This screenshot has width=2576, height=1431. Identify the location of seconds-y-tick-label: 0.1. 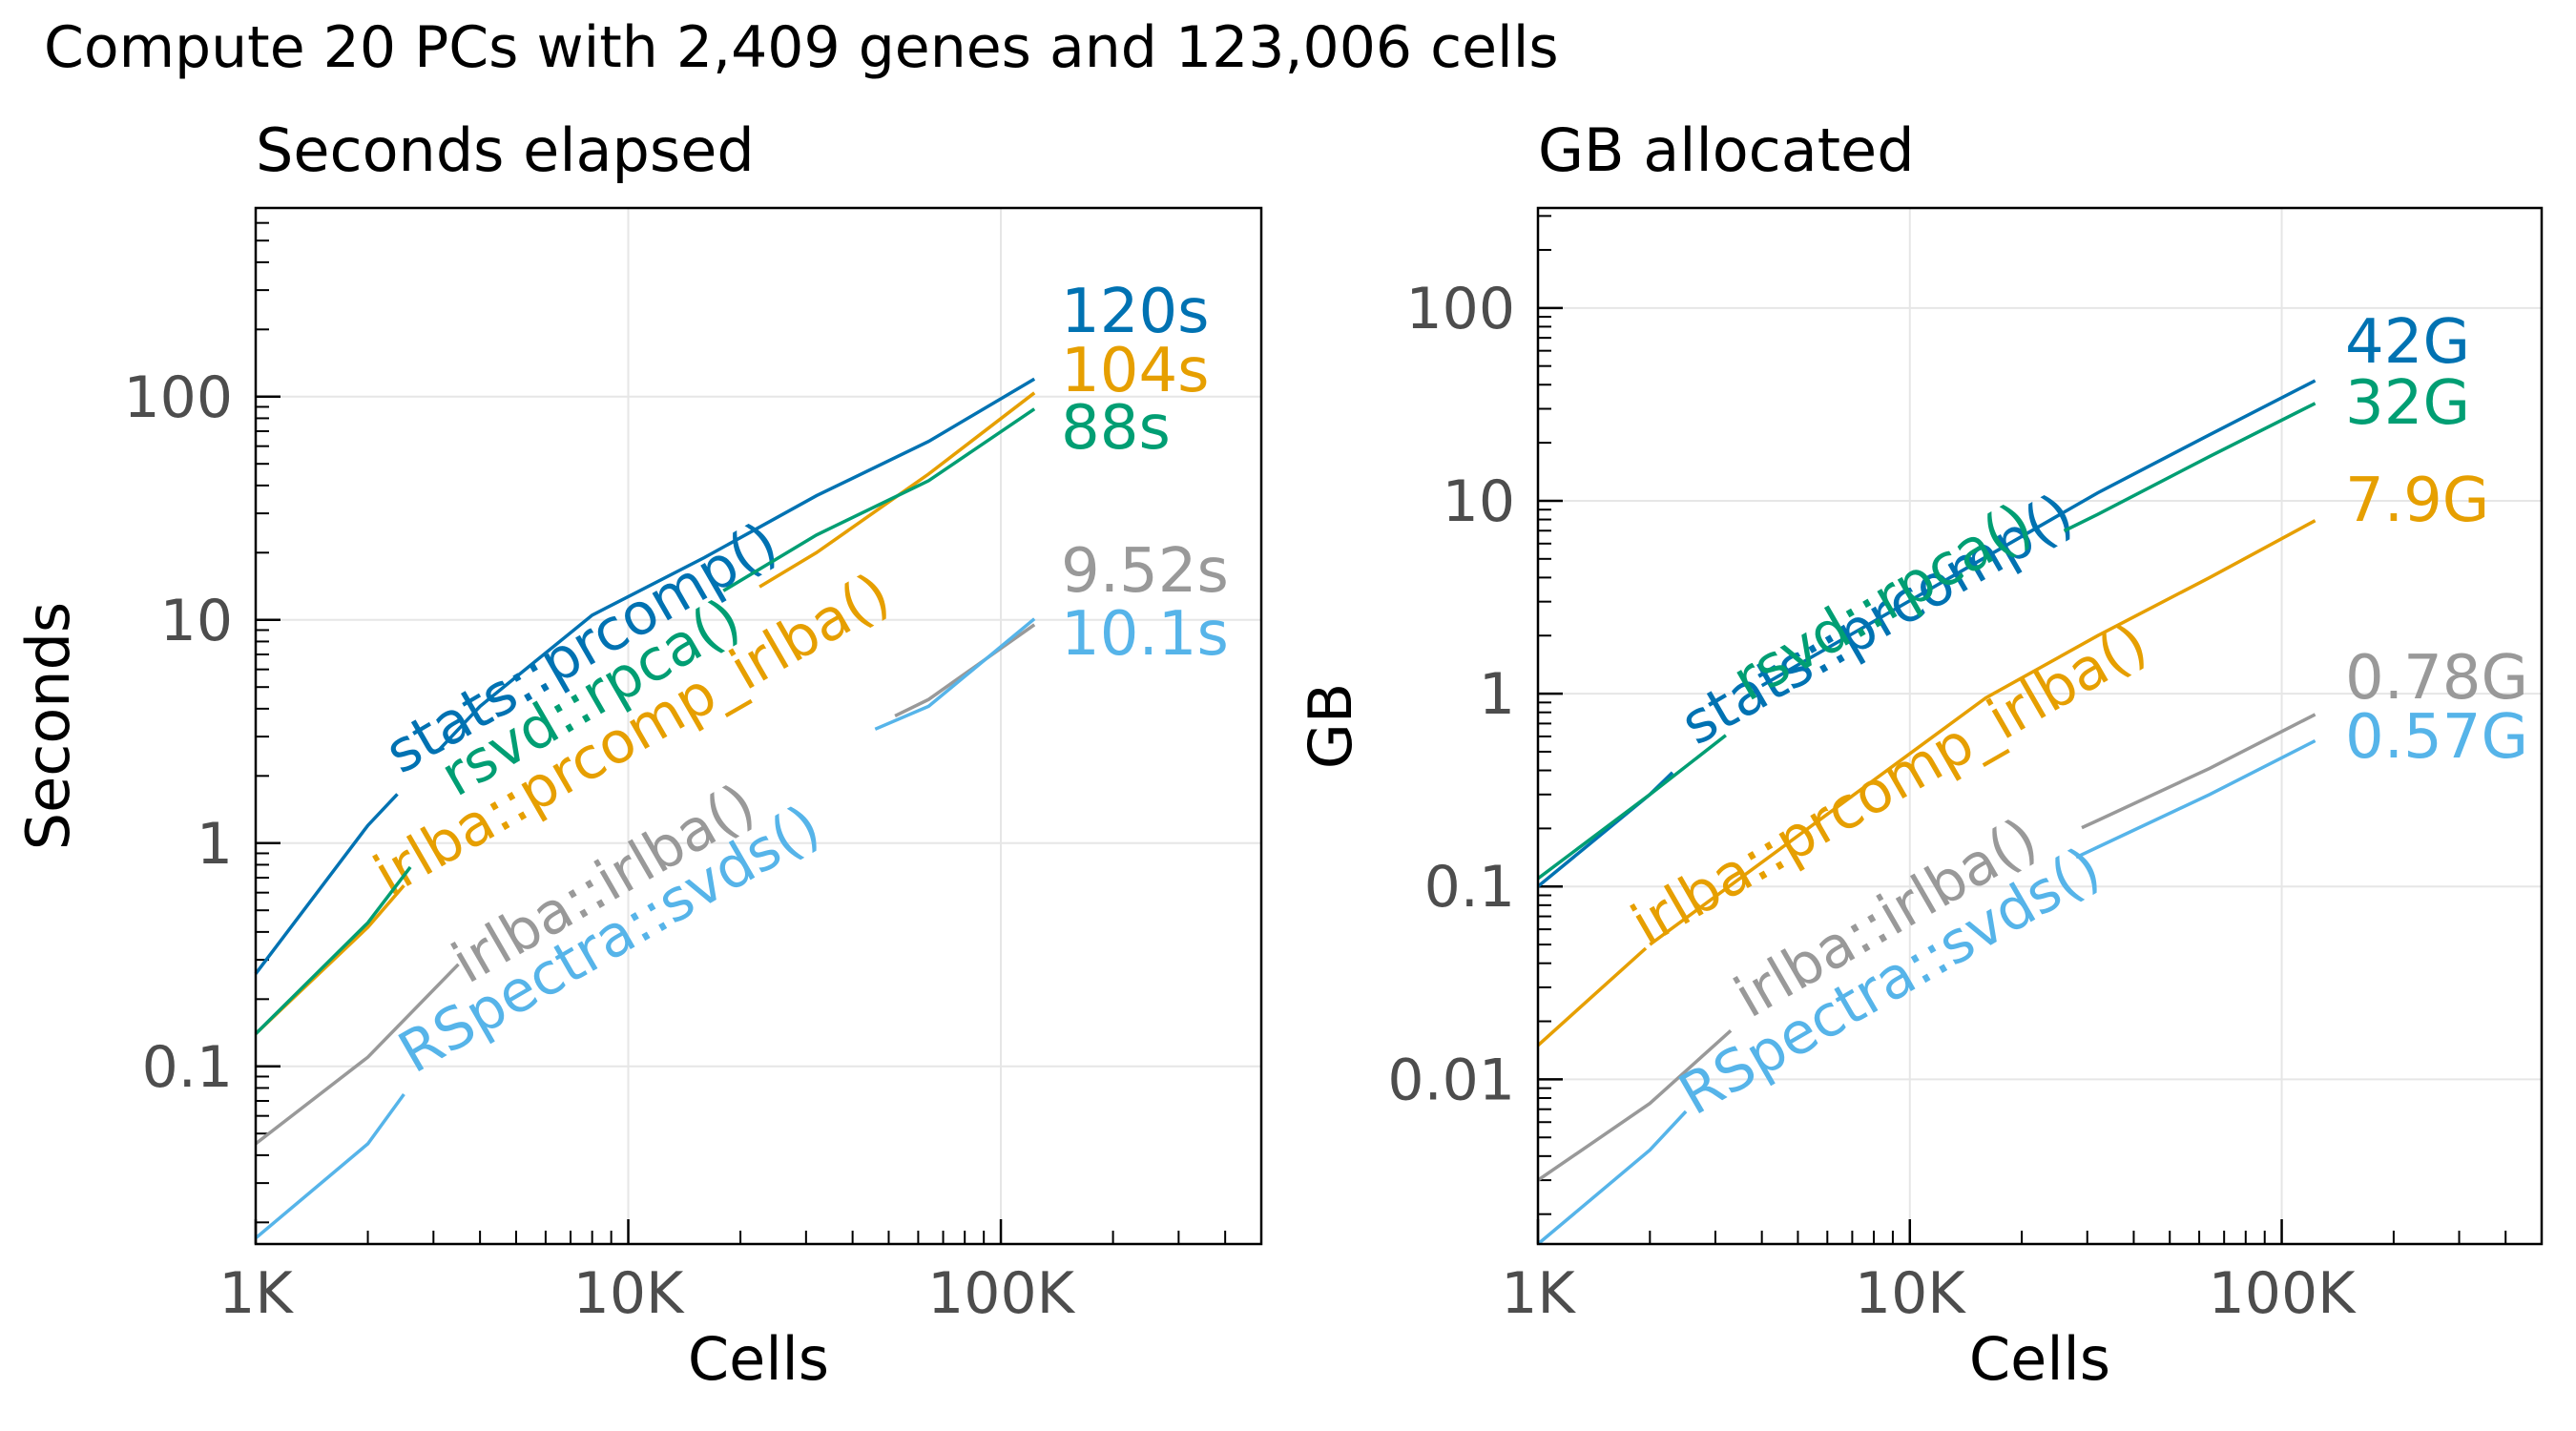
(187, 1067).